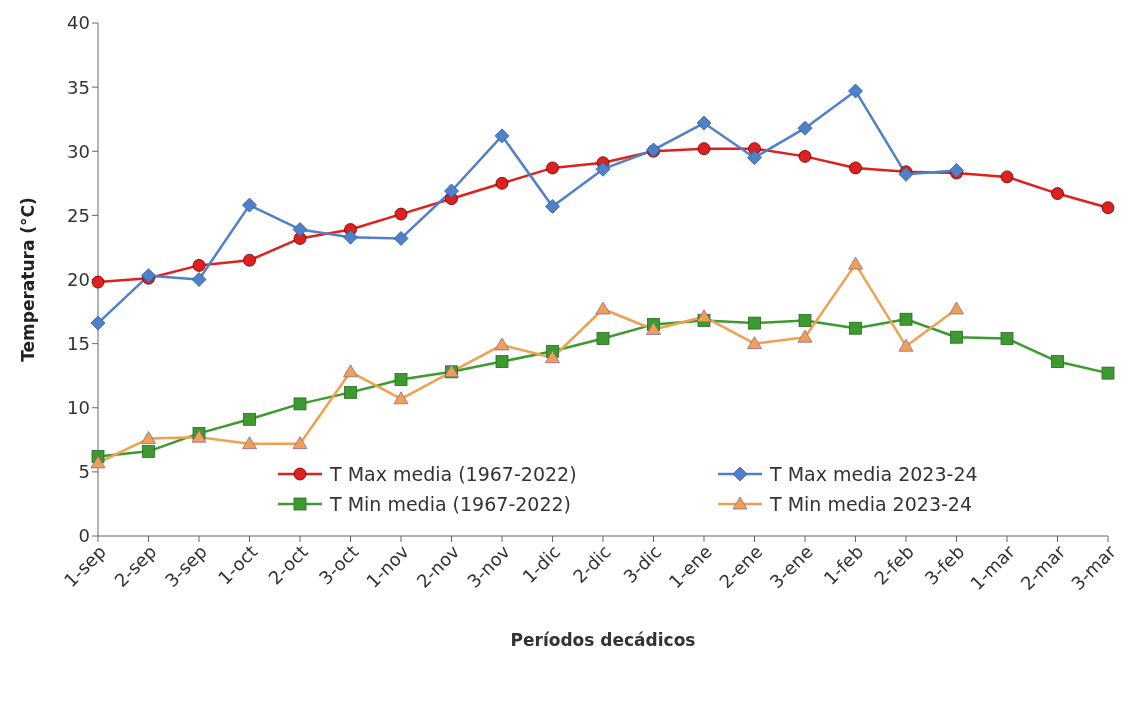 The width and height of the screenshot is (1123, 708). What do you see at coordinates (78, 87) in the screenshot?
I see `y-tick-label: 35` at bounding box center [78, 87].